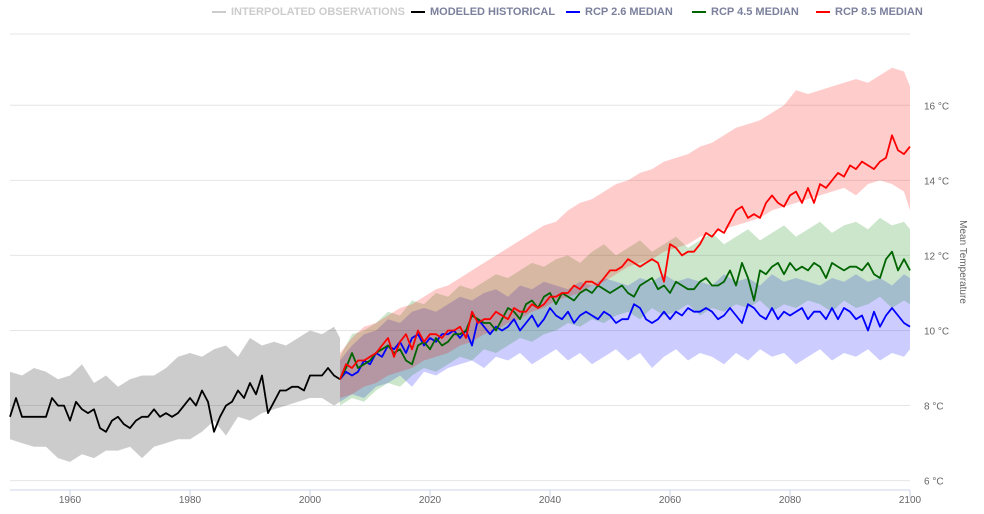 The height and width of the screenshot is (514, 984). I want to click on x-tick-label: 2020, so click(430, 500).